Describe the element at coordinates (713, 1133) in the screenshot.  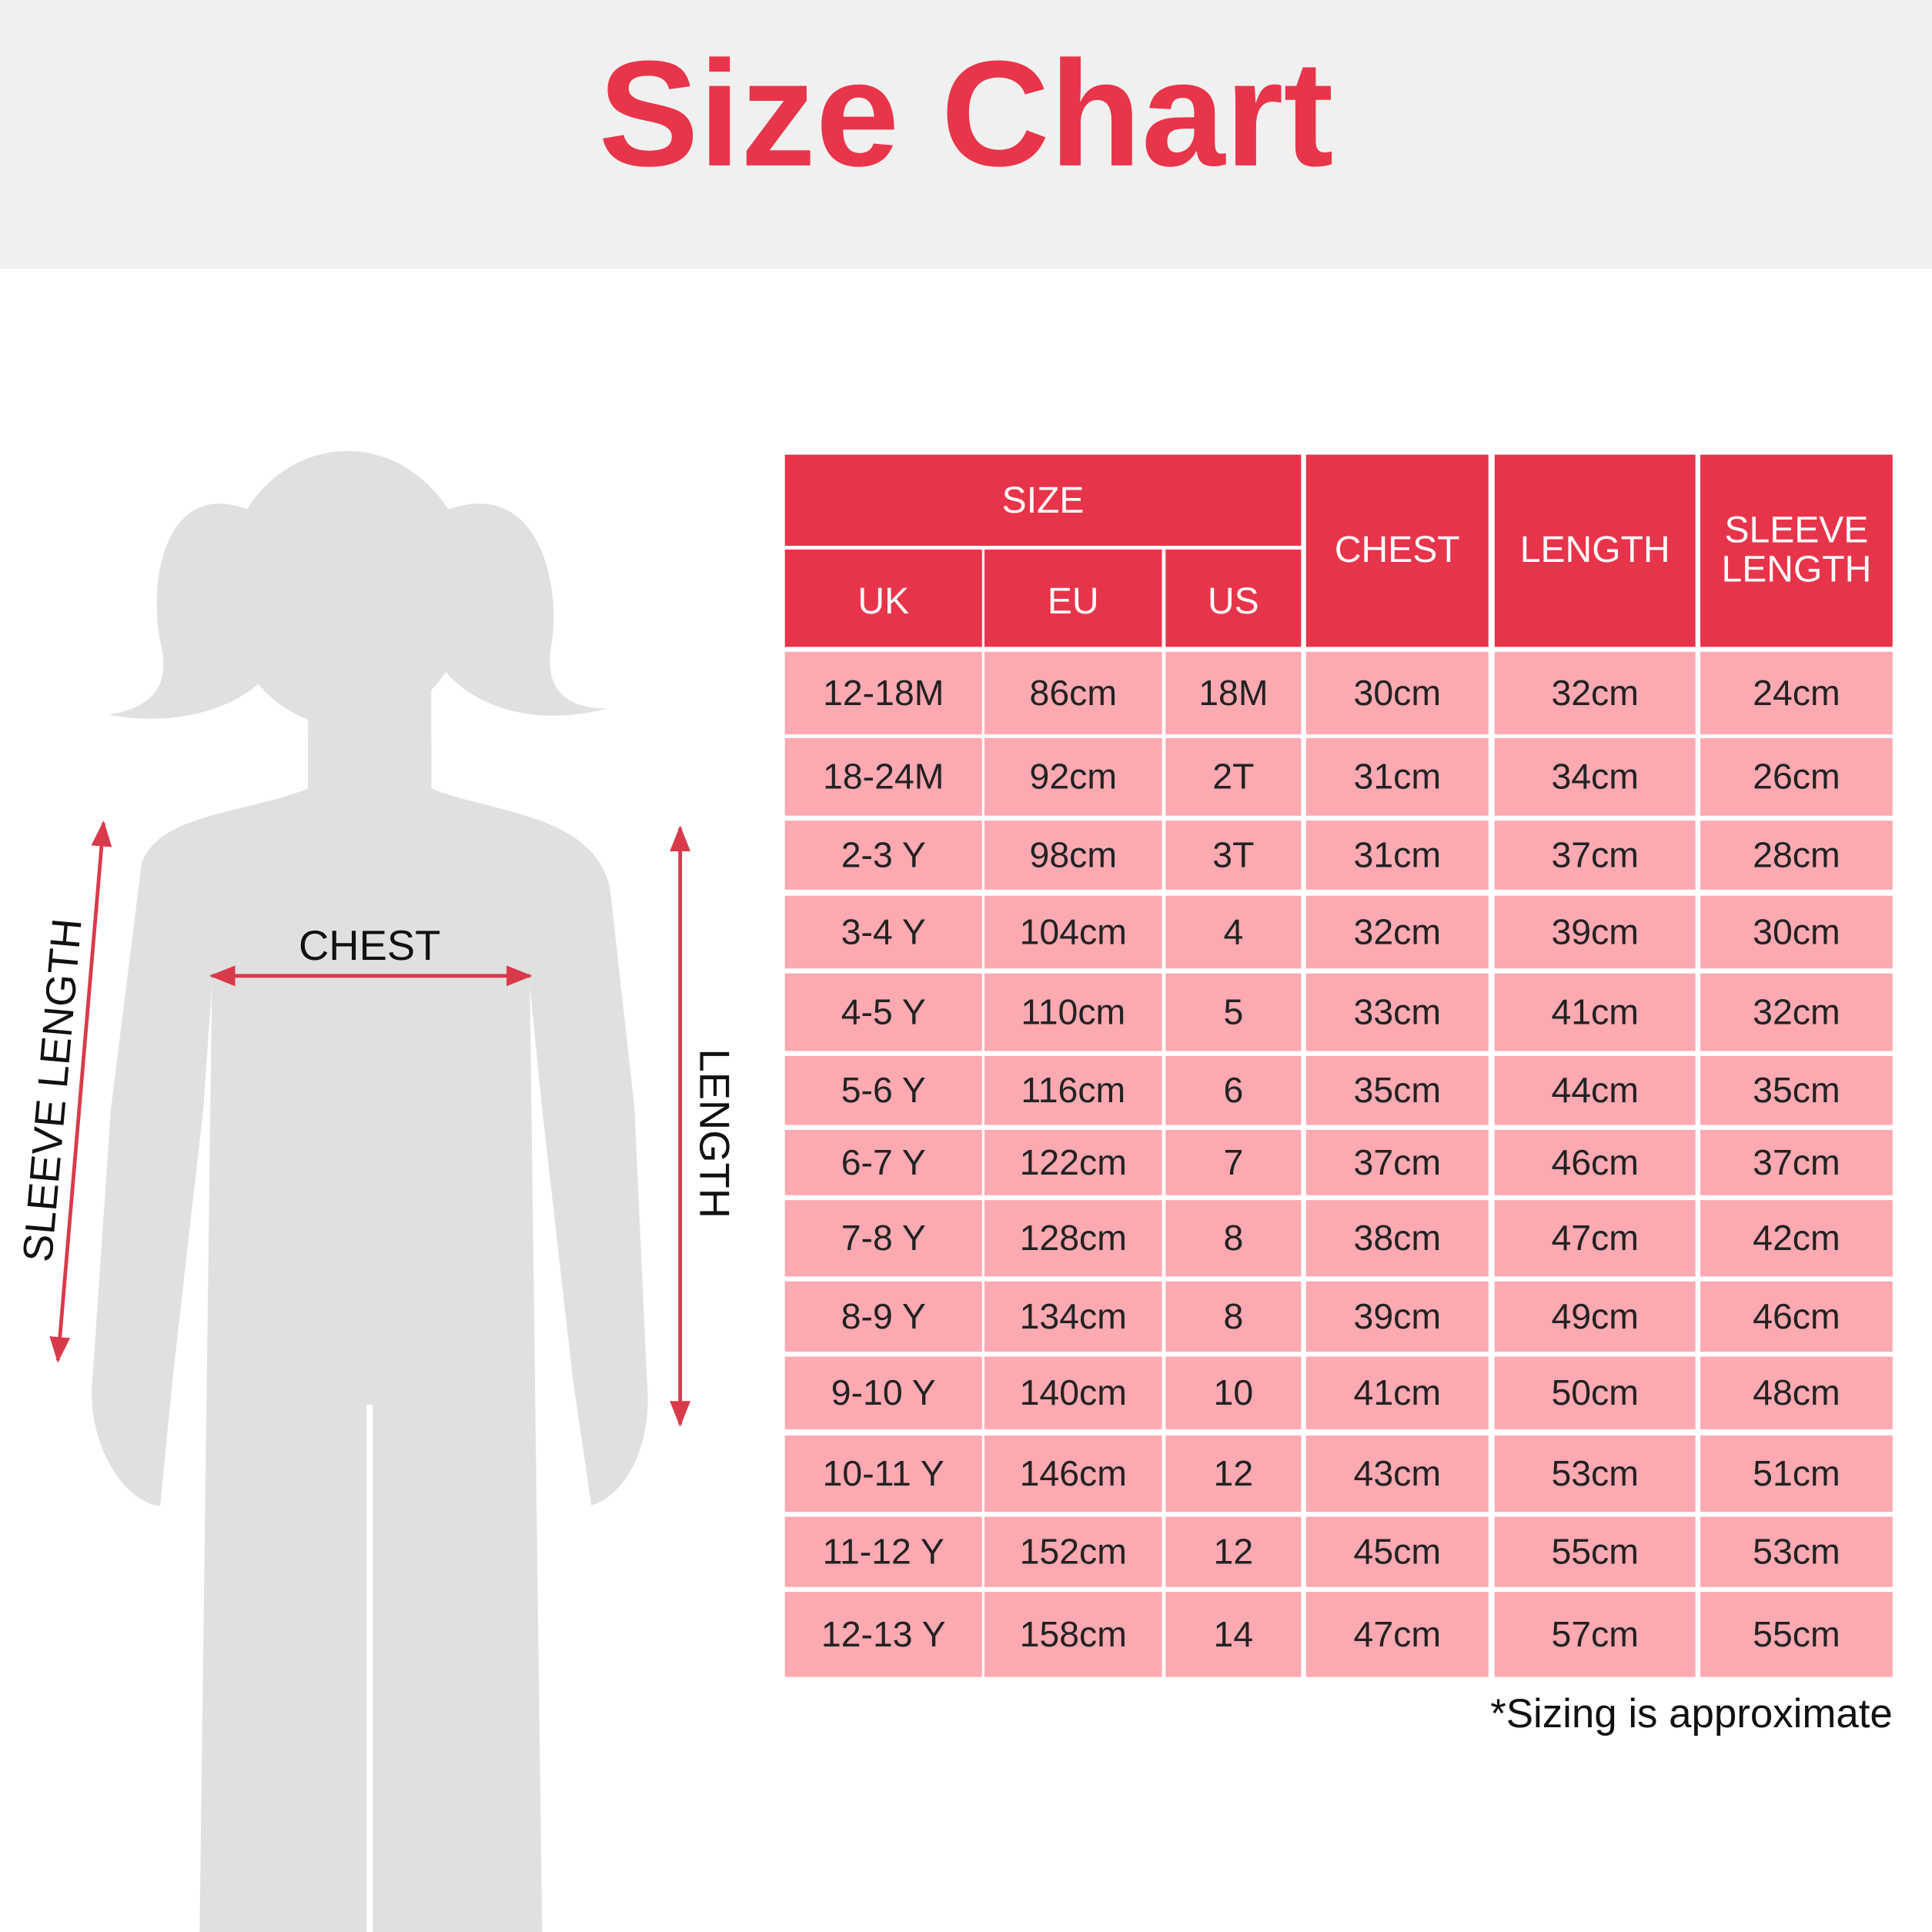
I see `length-label: LENGTH` at that location.